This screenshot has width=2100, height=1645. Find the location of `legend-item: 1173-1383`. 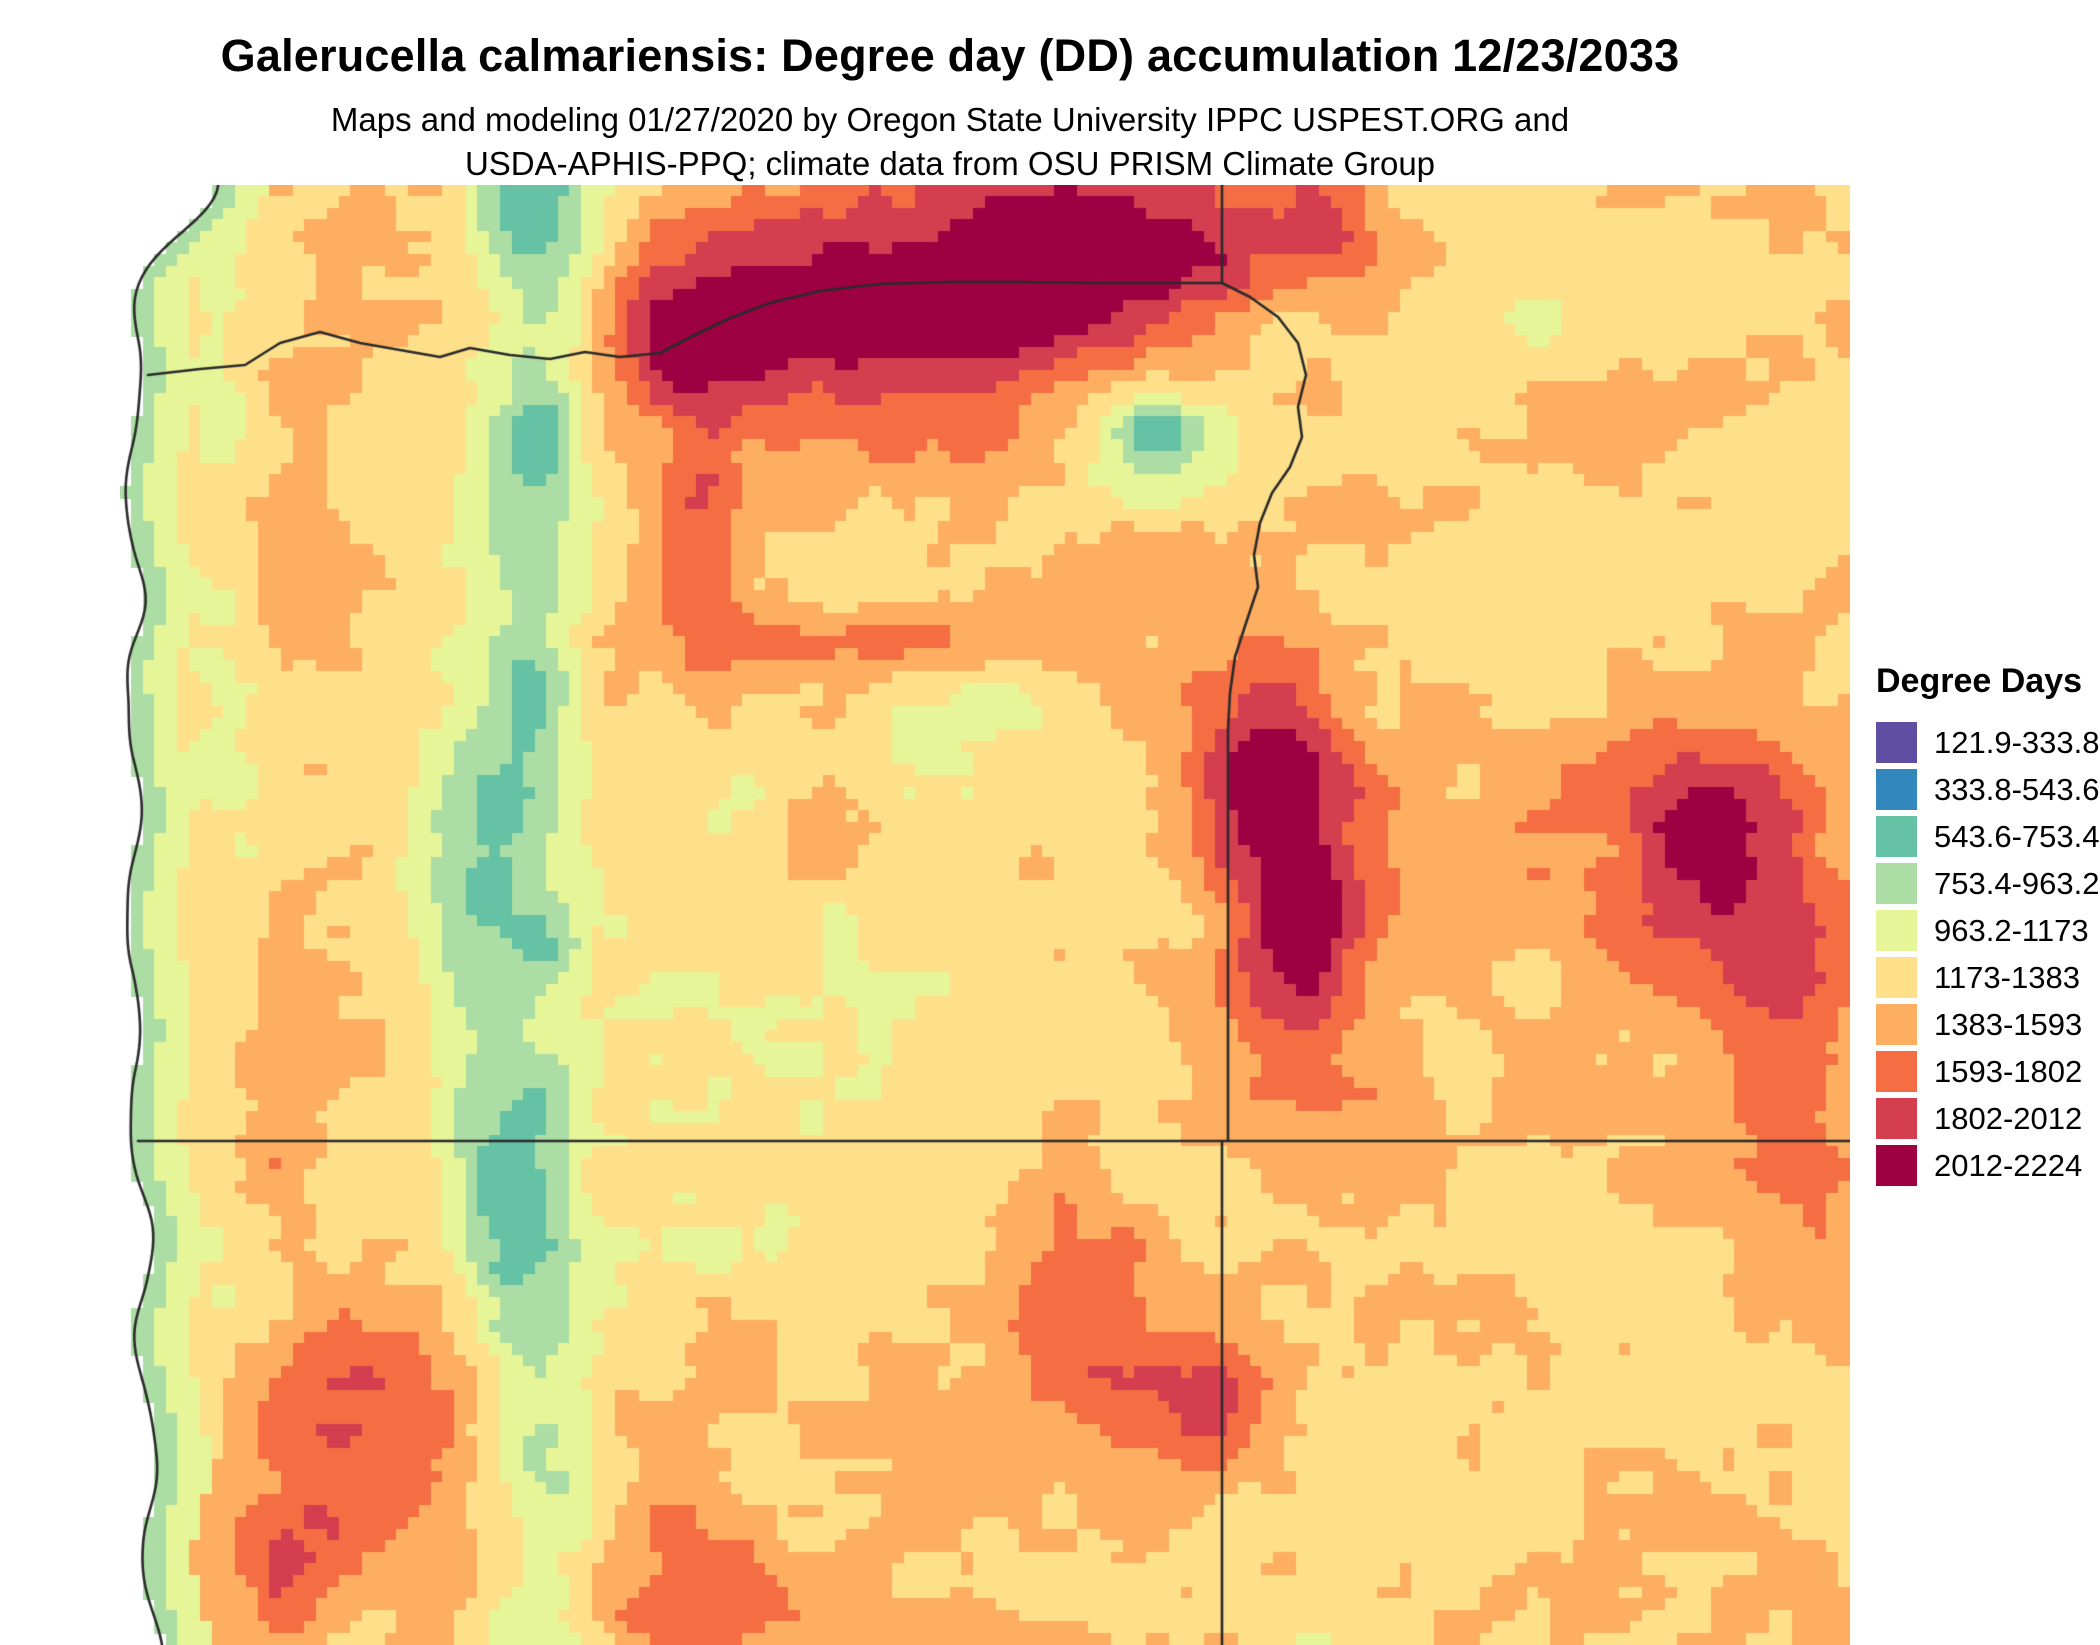

legend-item: 1173-1383 is located at coordinates (1986, 977).